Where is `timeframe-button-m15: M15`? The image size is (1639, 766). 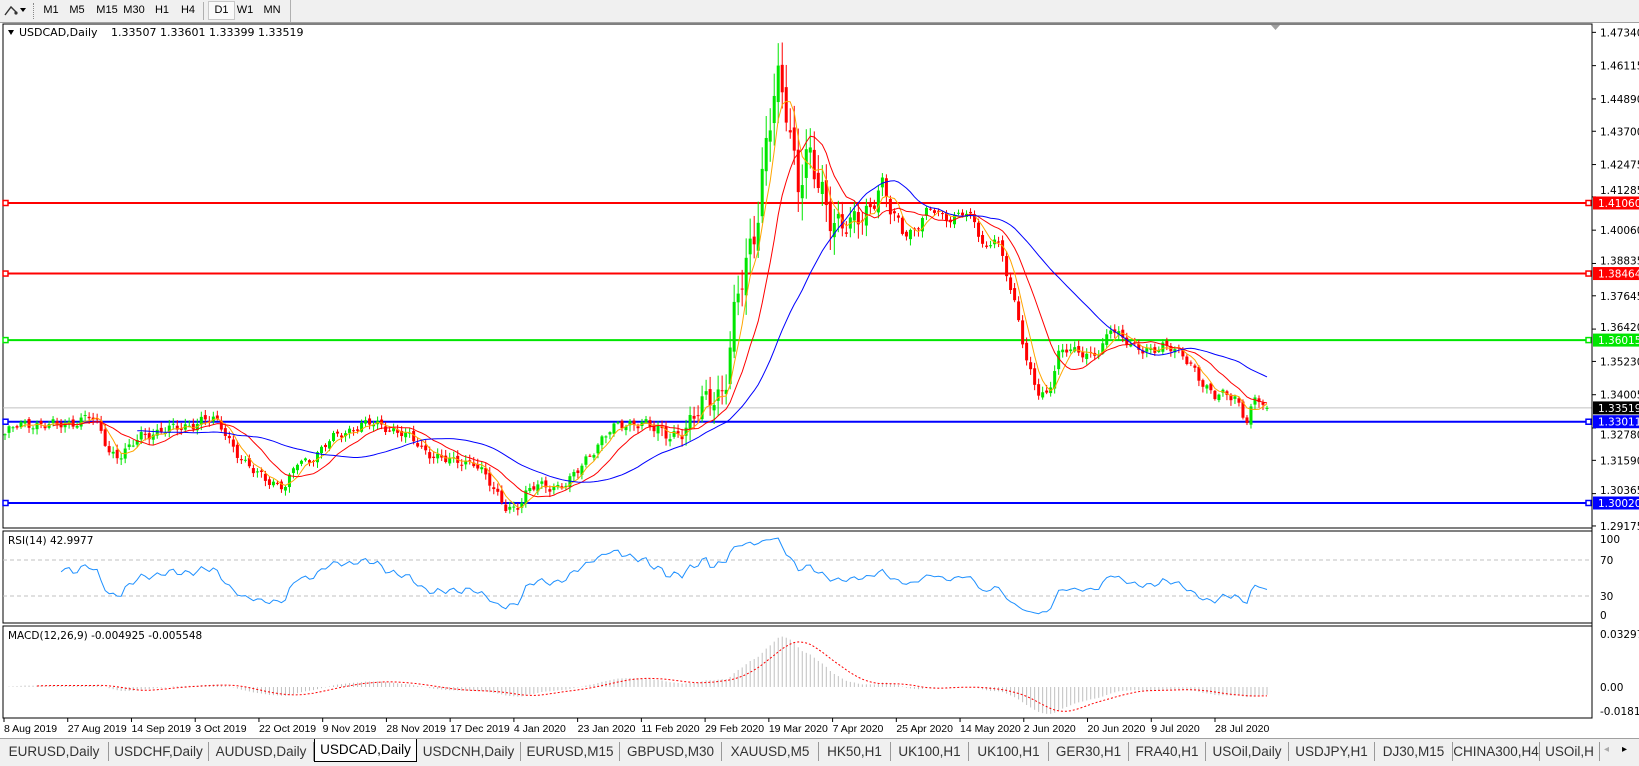
timeframe-button-m15: M15 is located at coordinates (107, 10).